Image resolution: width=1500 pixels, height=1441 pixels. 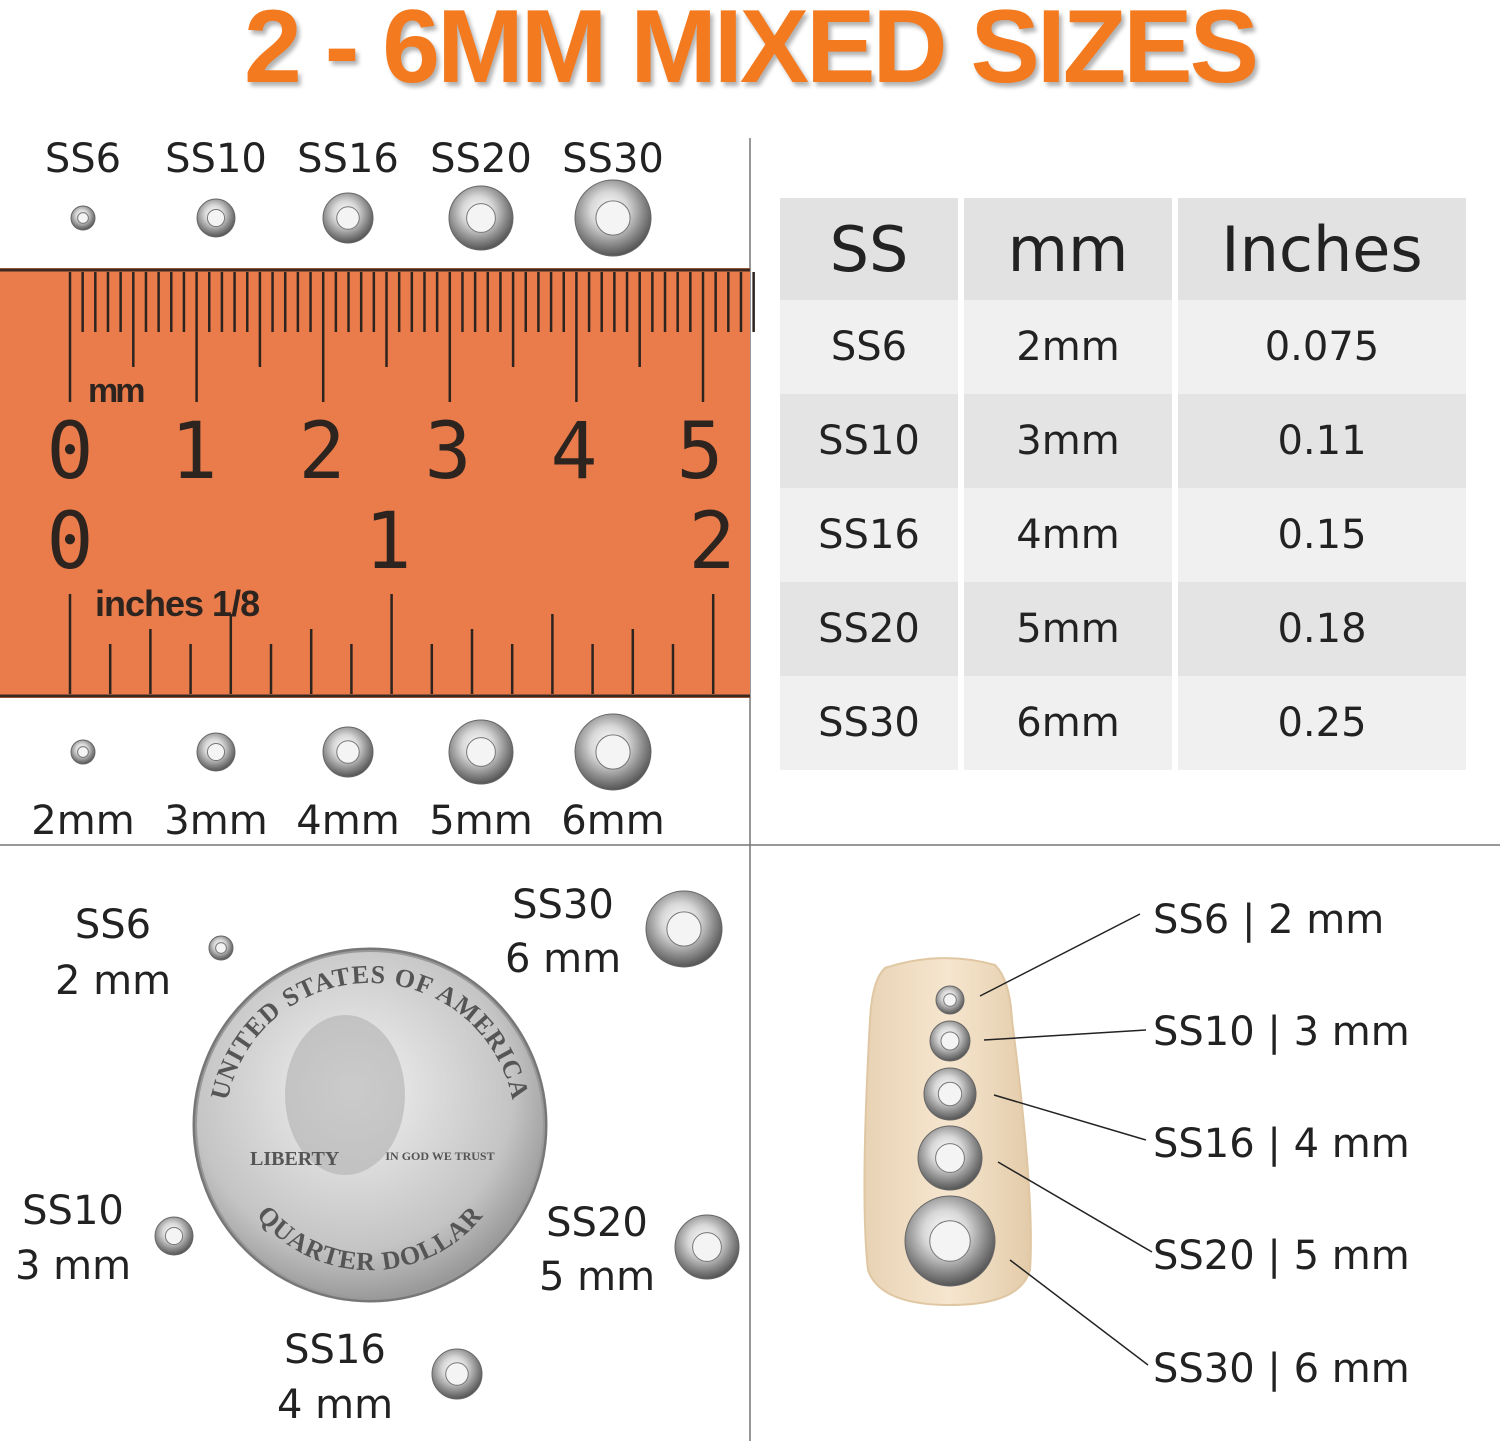 I want to click on ruler-ticks, so click(x=411, y=483).